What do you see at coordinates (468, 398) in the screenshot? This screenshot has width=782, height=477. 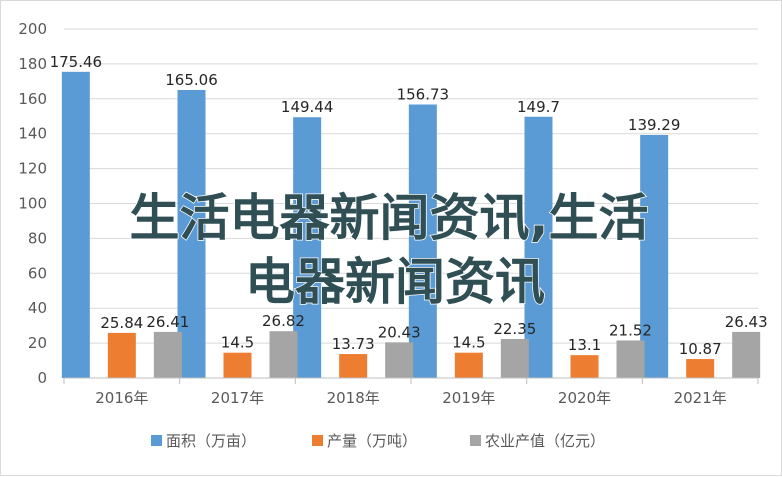 I see `x-tick-label: 2019年` at bounding box center [468, 398].